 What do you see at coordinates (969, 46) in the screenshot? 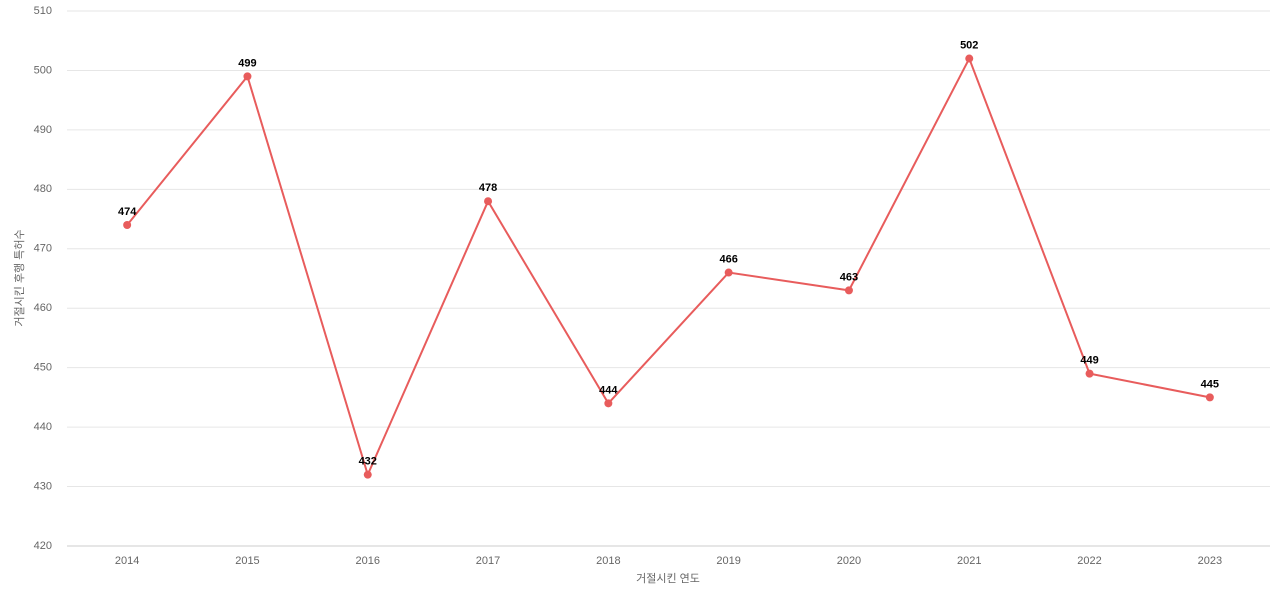
I see `value-label: 502` at bounding box center [969, 46].